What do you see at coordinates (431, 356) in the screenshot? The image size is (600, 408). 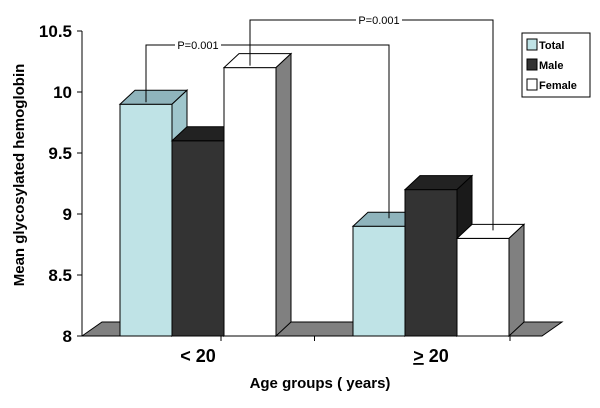 I see `x-tick-label: > 20` at bounding box center [431, 356].